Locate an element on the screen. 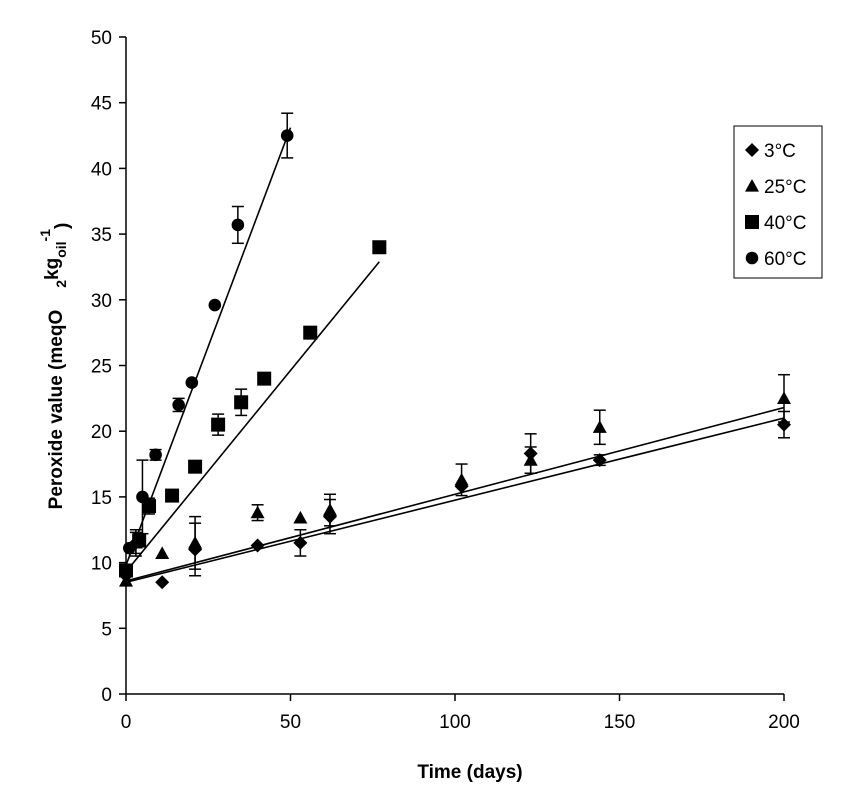  y-axis-title-main: Peroxide value (meqO is located at coordinates (56, 410).